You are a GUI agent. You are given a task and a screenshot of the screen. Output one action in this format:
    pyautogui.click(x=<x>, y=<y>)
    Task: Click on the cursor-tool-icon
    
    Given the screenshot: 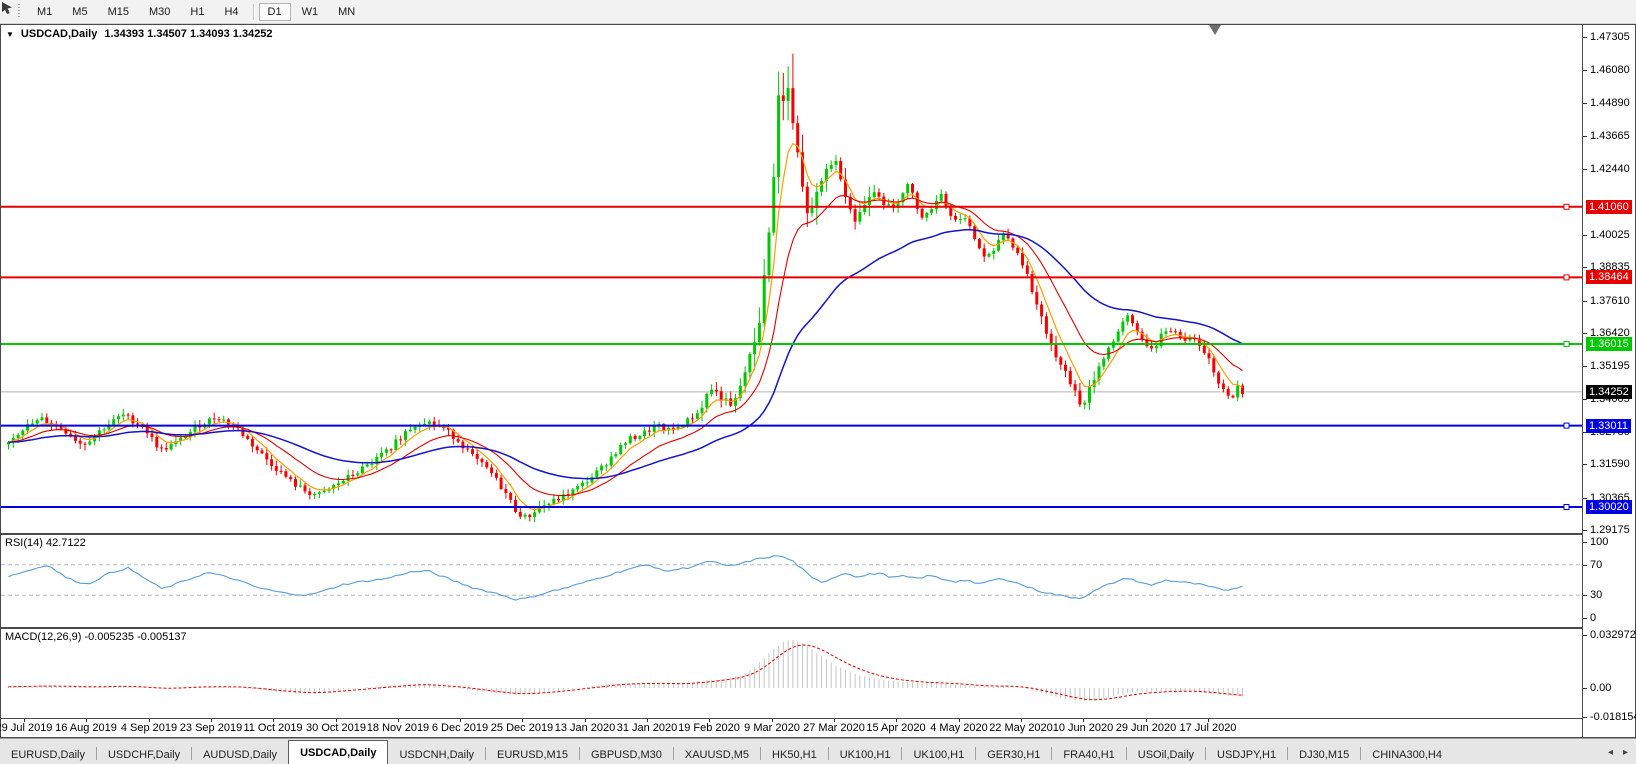 What is the action you would take?
    pyautogui.click(x=7, y=8)
    